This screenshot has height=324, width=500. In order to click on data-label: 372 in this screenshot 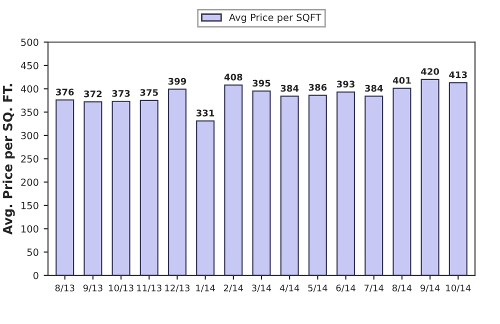, I will do `click(93, 94)`.